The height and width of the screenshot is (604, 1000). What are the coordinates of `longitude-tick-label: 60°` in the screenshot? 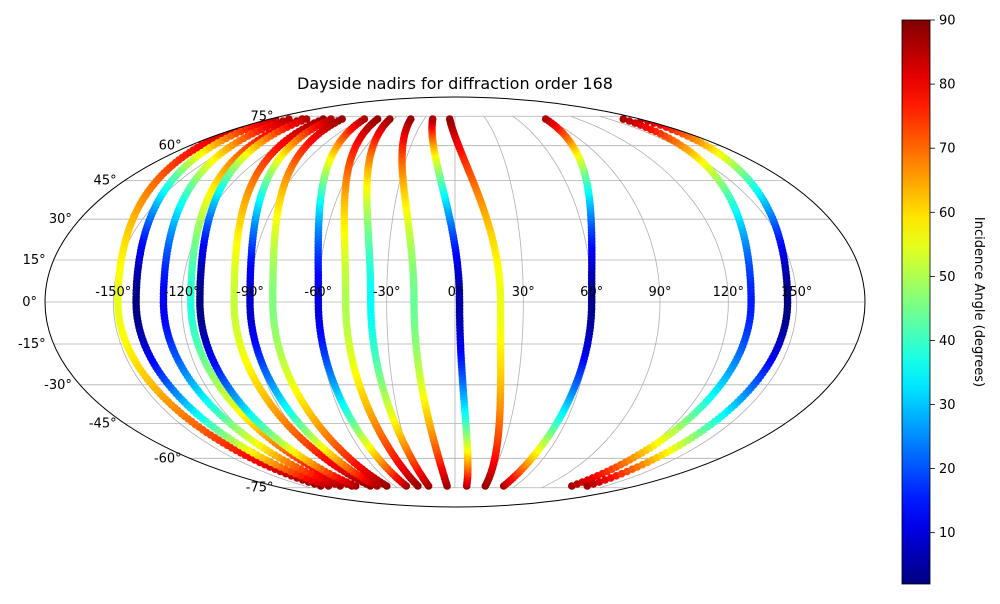 It's located at (591, 292).